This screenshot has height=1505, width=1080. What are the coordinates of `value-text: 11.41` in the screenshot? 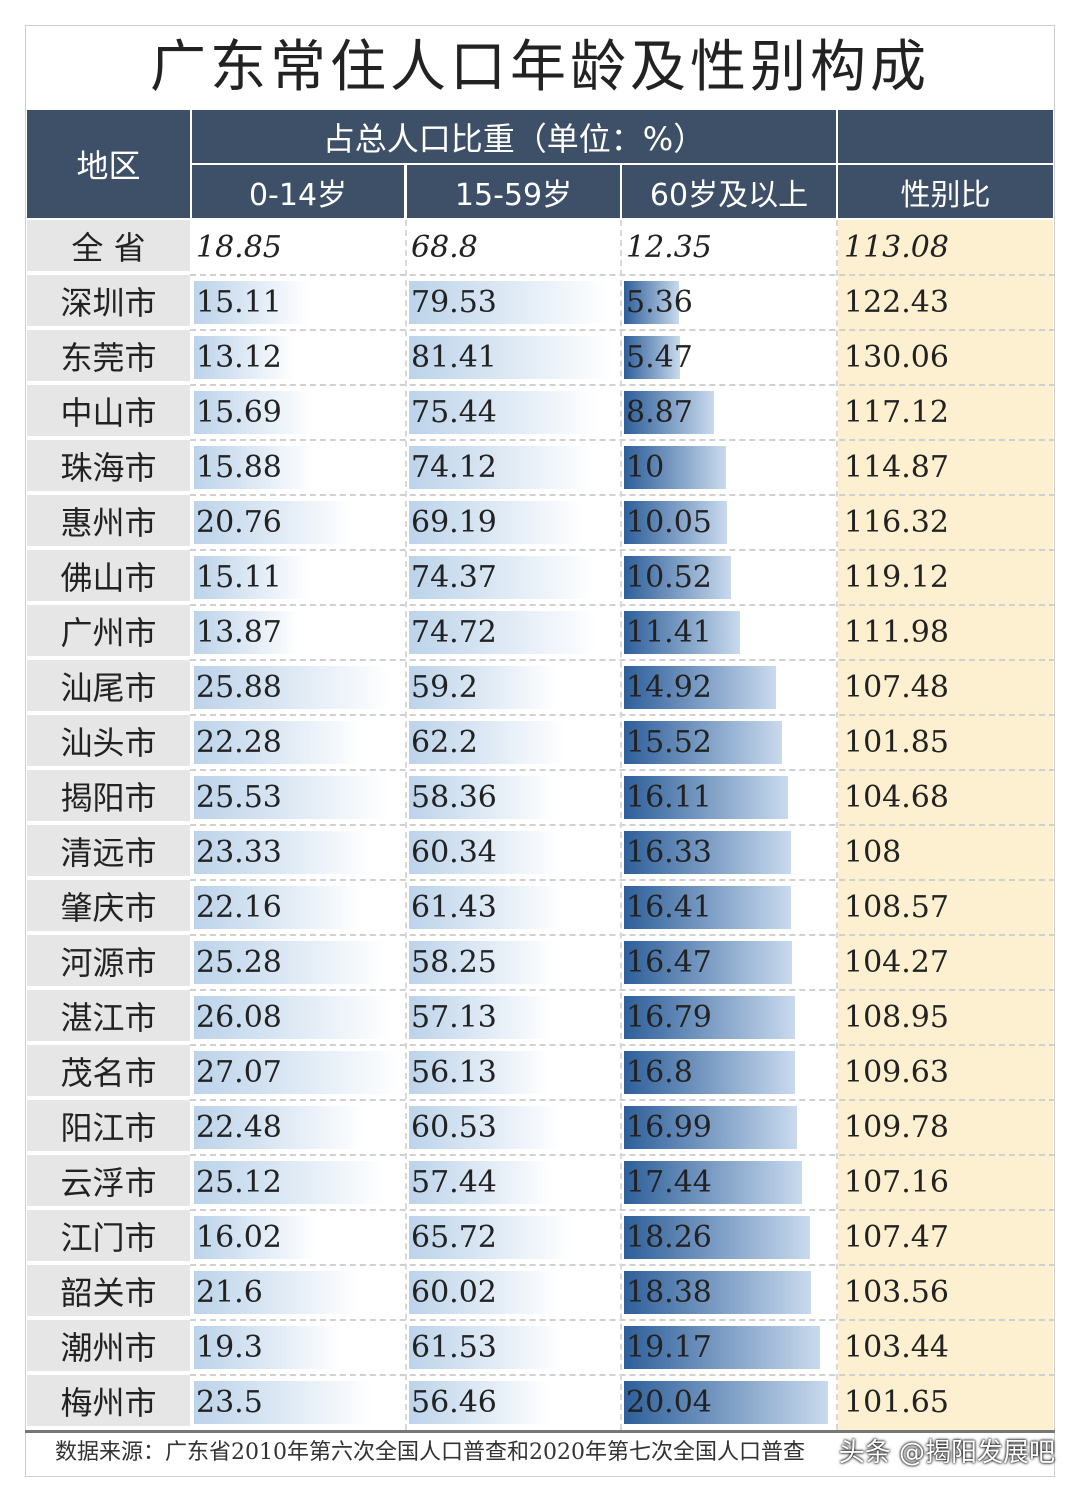 It's located at (669, 632).